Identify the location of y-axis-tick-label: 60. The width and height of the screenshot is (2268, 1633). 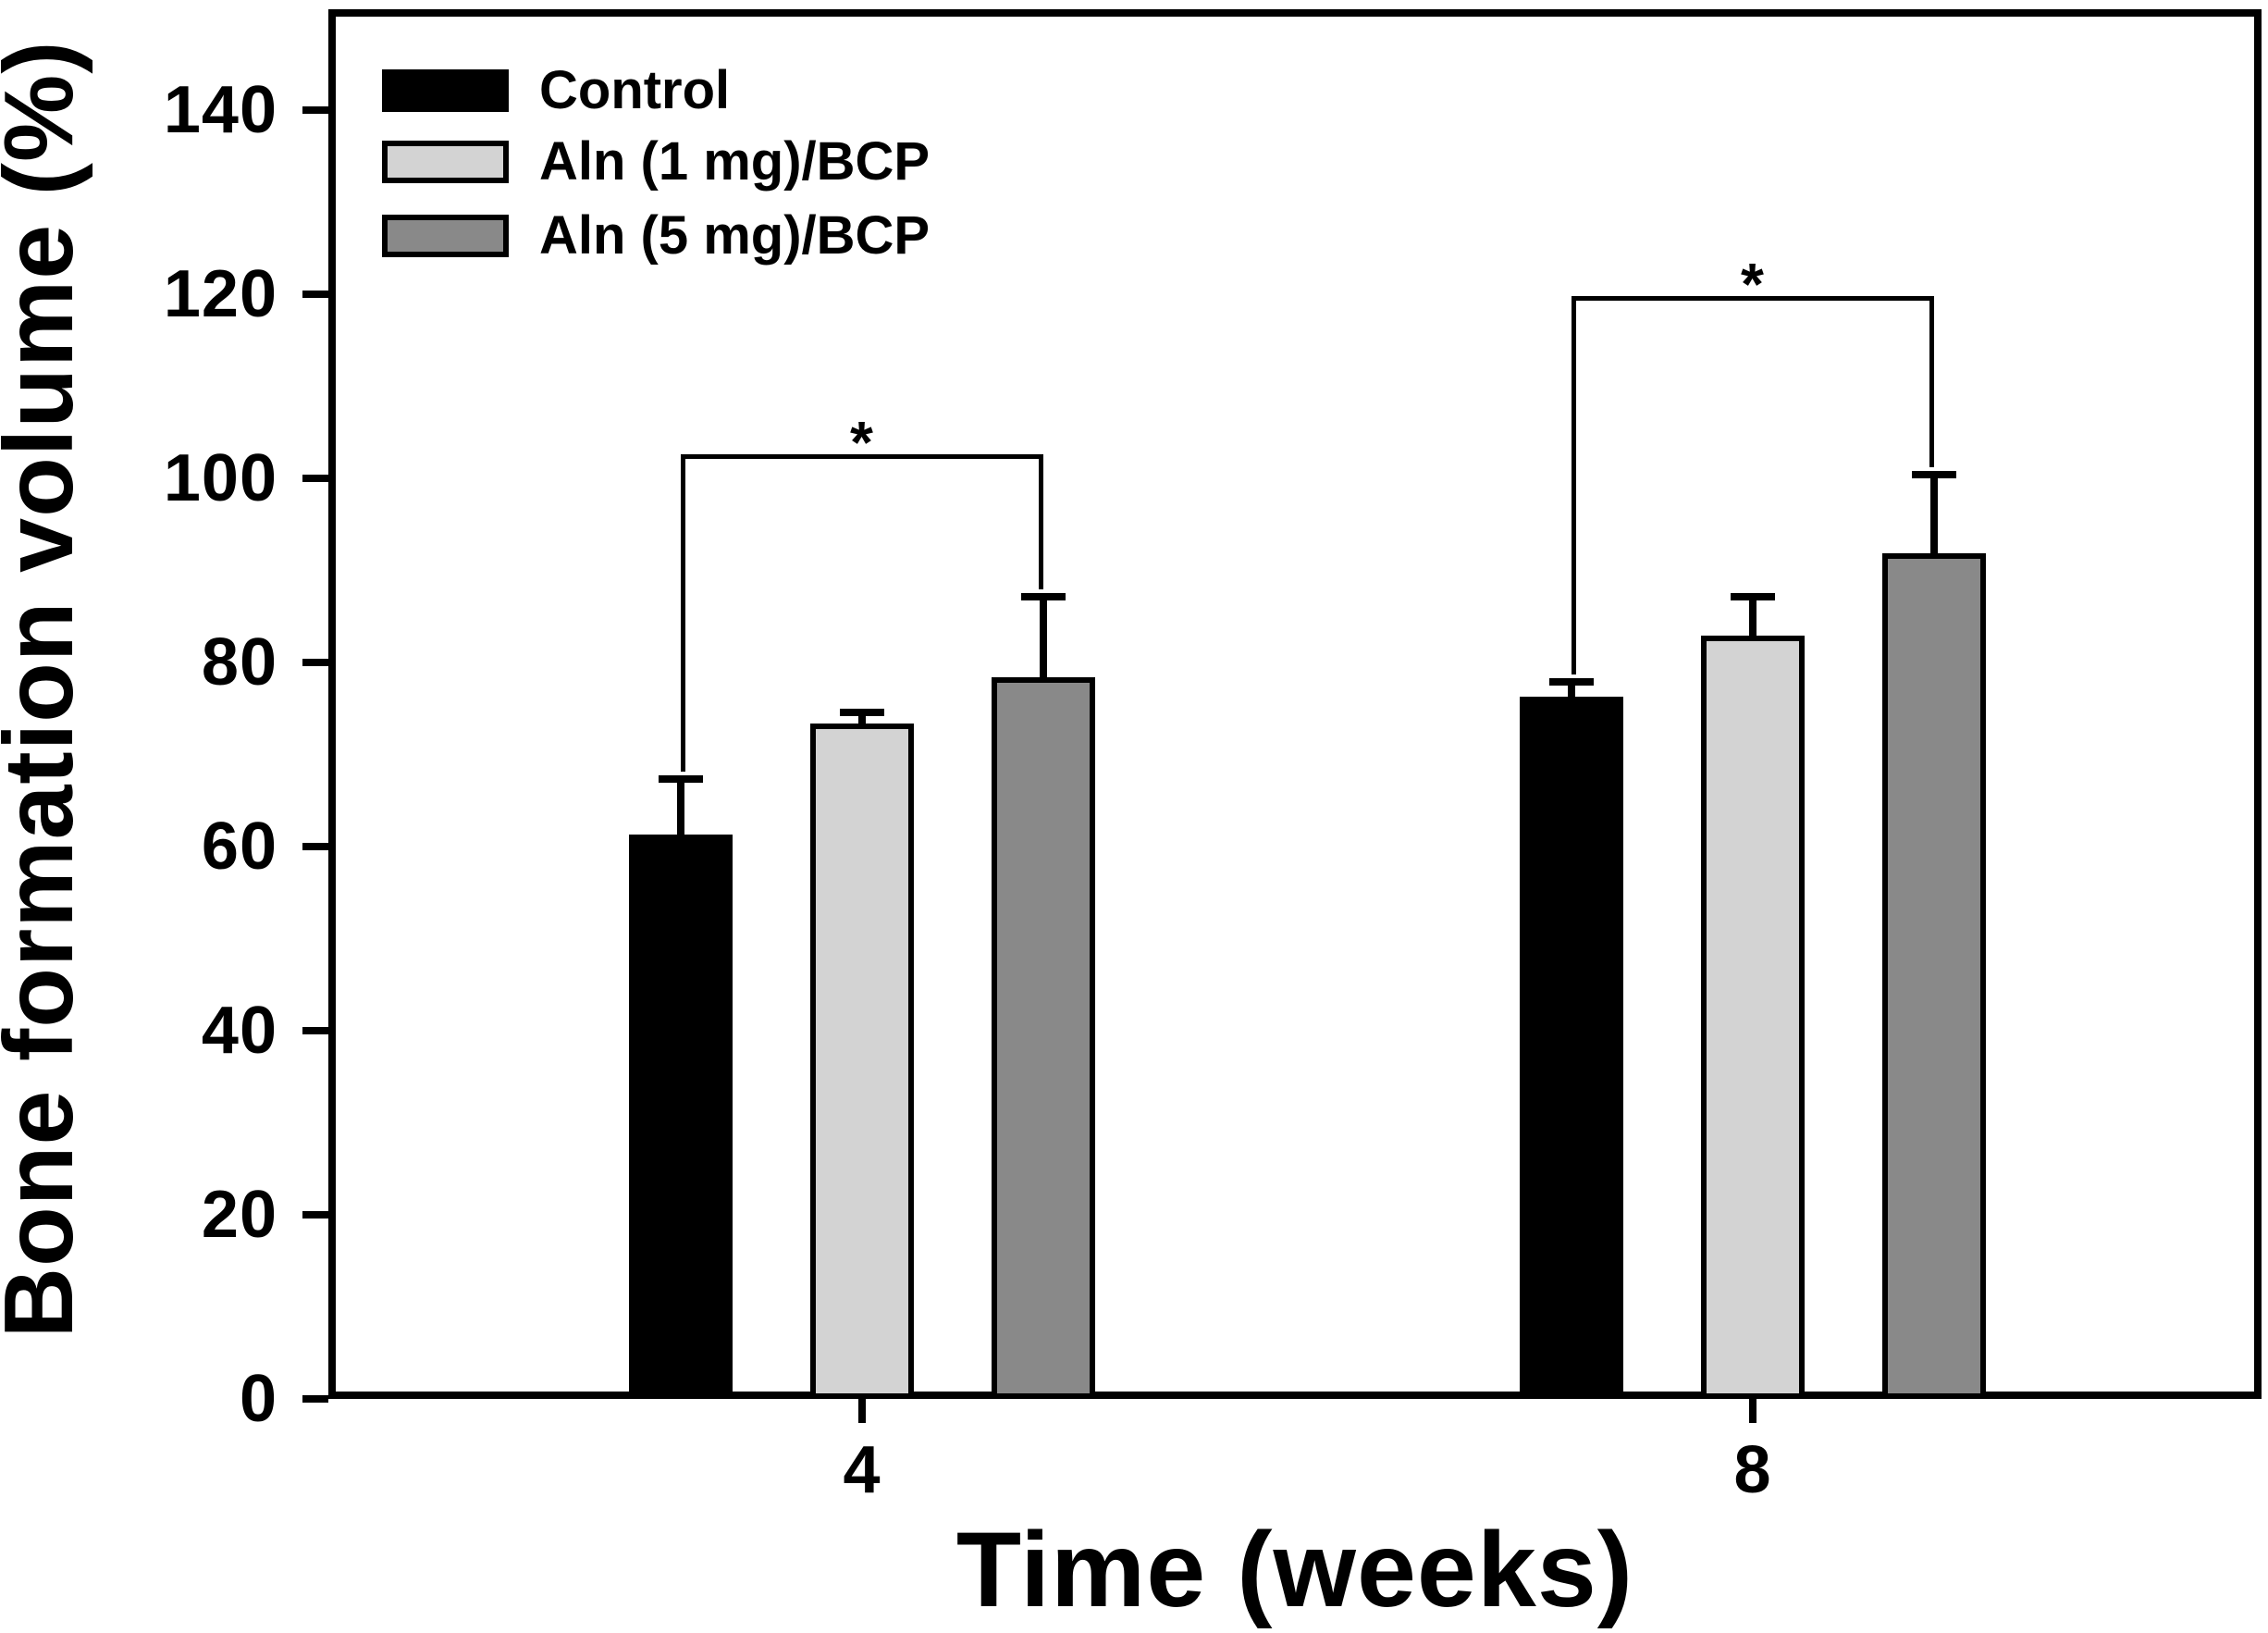
(239, 847).